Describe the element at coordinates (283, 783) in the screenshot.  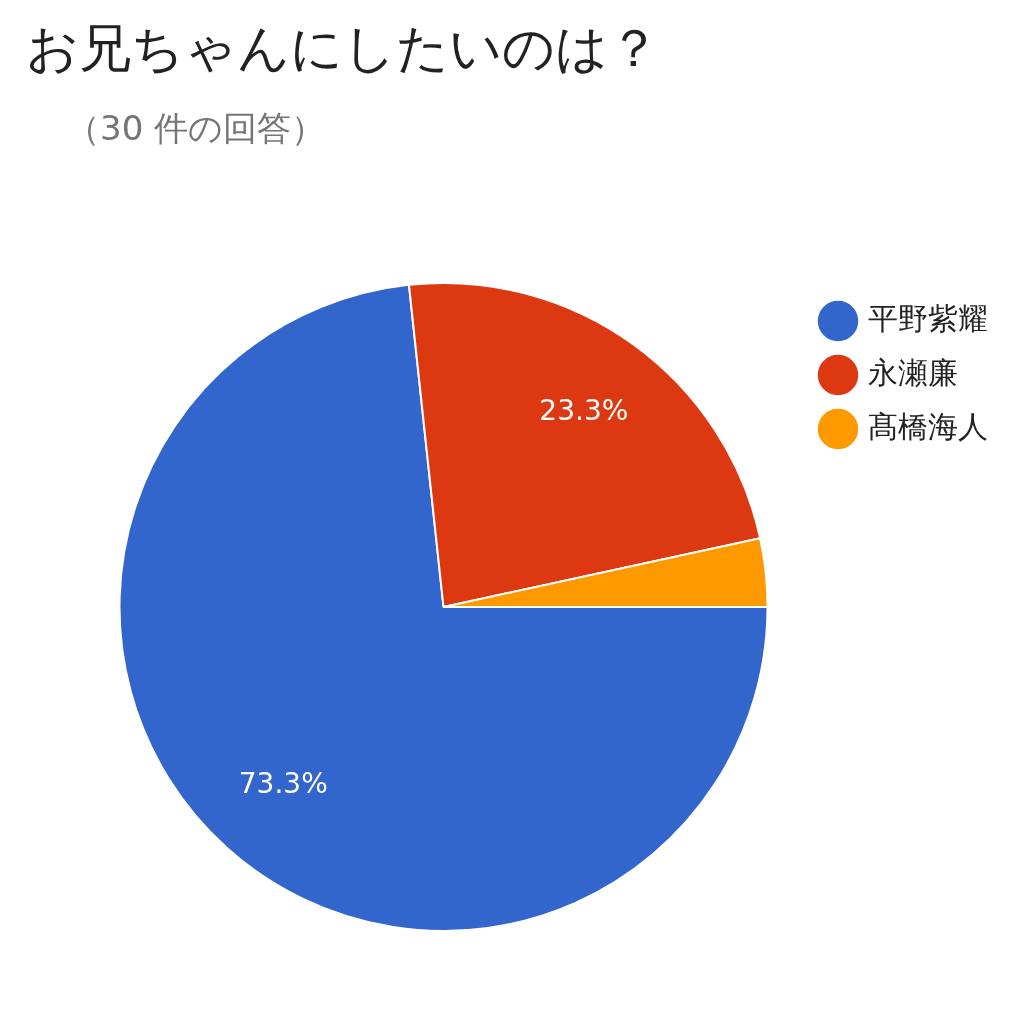
I see `data-label: 73.3%` at that location.